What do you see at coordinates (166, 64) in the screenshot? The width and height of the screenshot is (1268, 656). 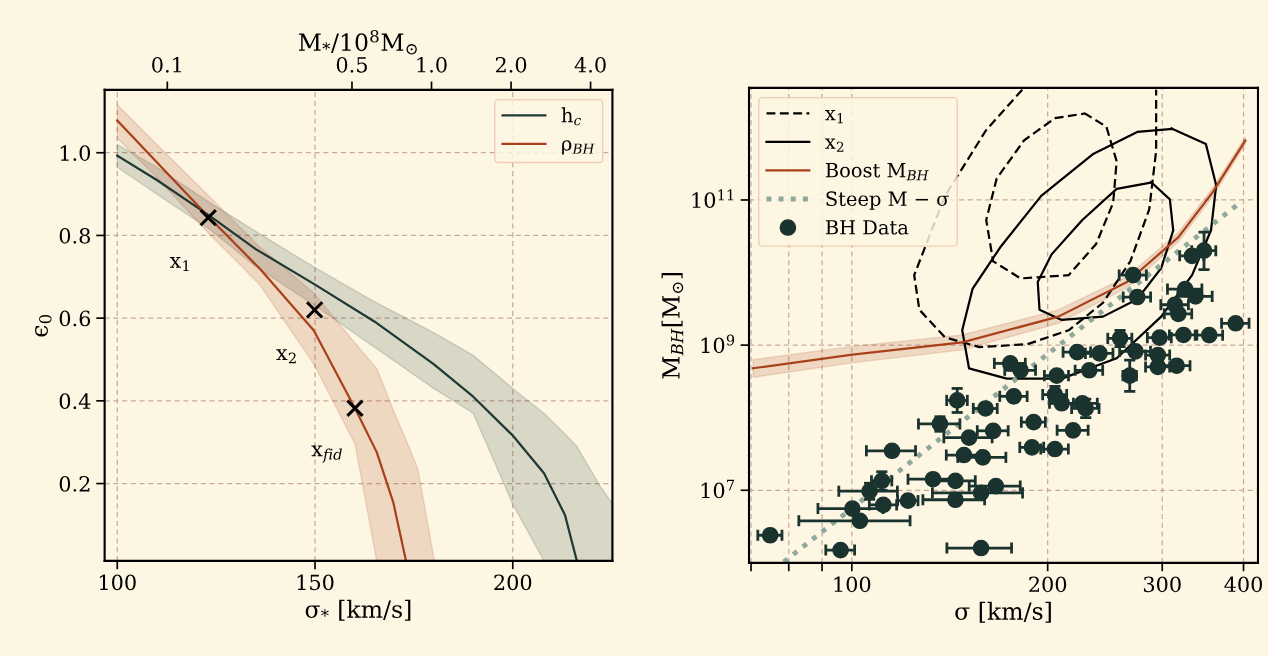 I see `x2-tick-label: 0.1` at bounding box center [166, 64].